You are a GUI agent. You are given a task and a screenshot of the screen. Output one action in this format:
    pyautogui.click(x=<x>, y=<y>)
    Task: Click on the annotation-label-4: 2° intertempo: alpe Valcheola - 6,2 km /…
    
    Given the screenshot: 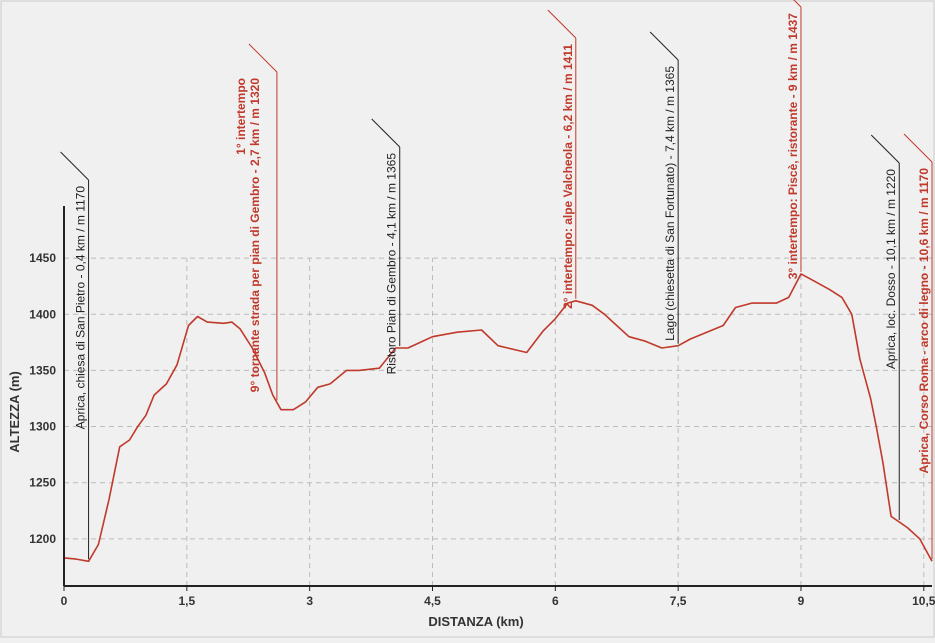 What is the action you would take?
    pyautogui.click(x=568, y=176)
    